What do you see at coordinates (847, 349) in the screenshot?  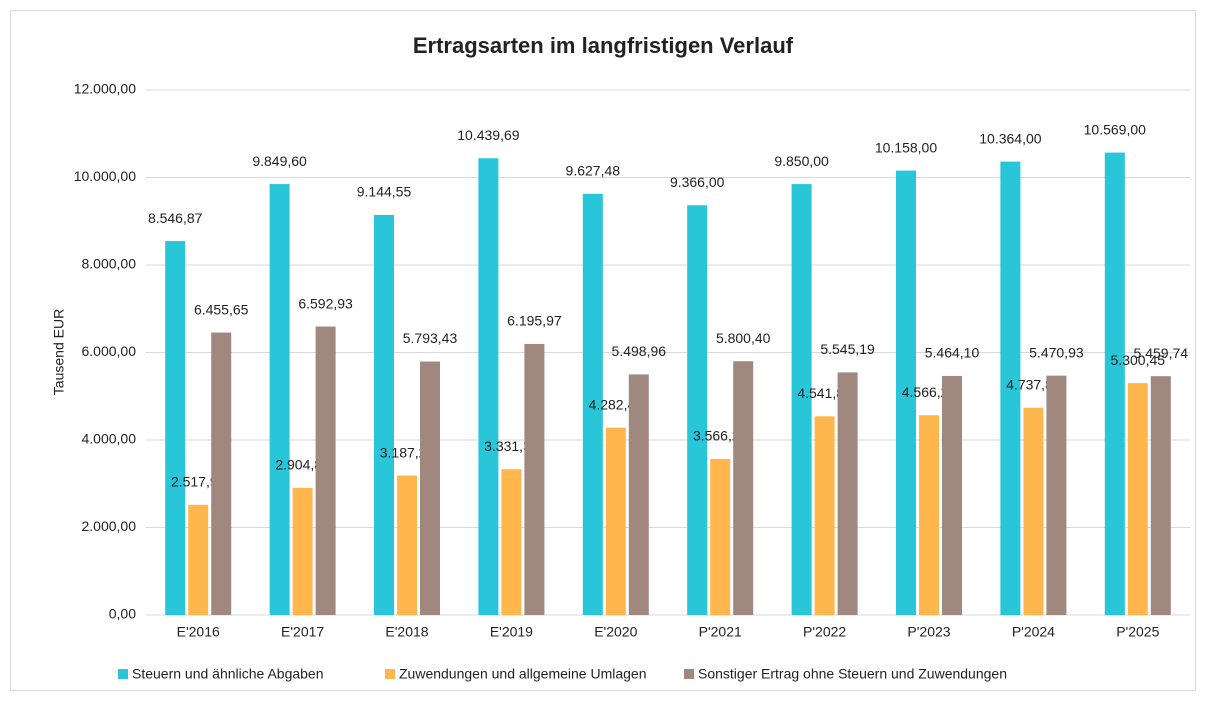 I see `data-label: 5.545,19` at bounding box center [847, 349].